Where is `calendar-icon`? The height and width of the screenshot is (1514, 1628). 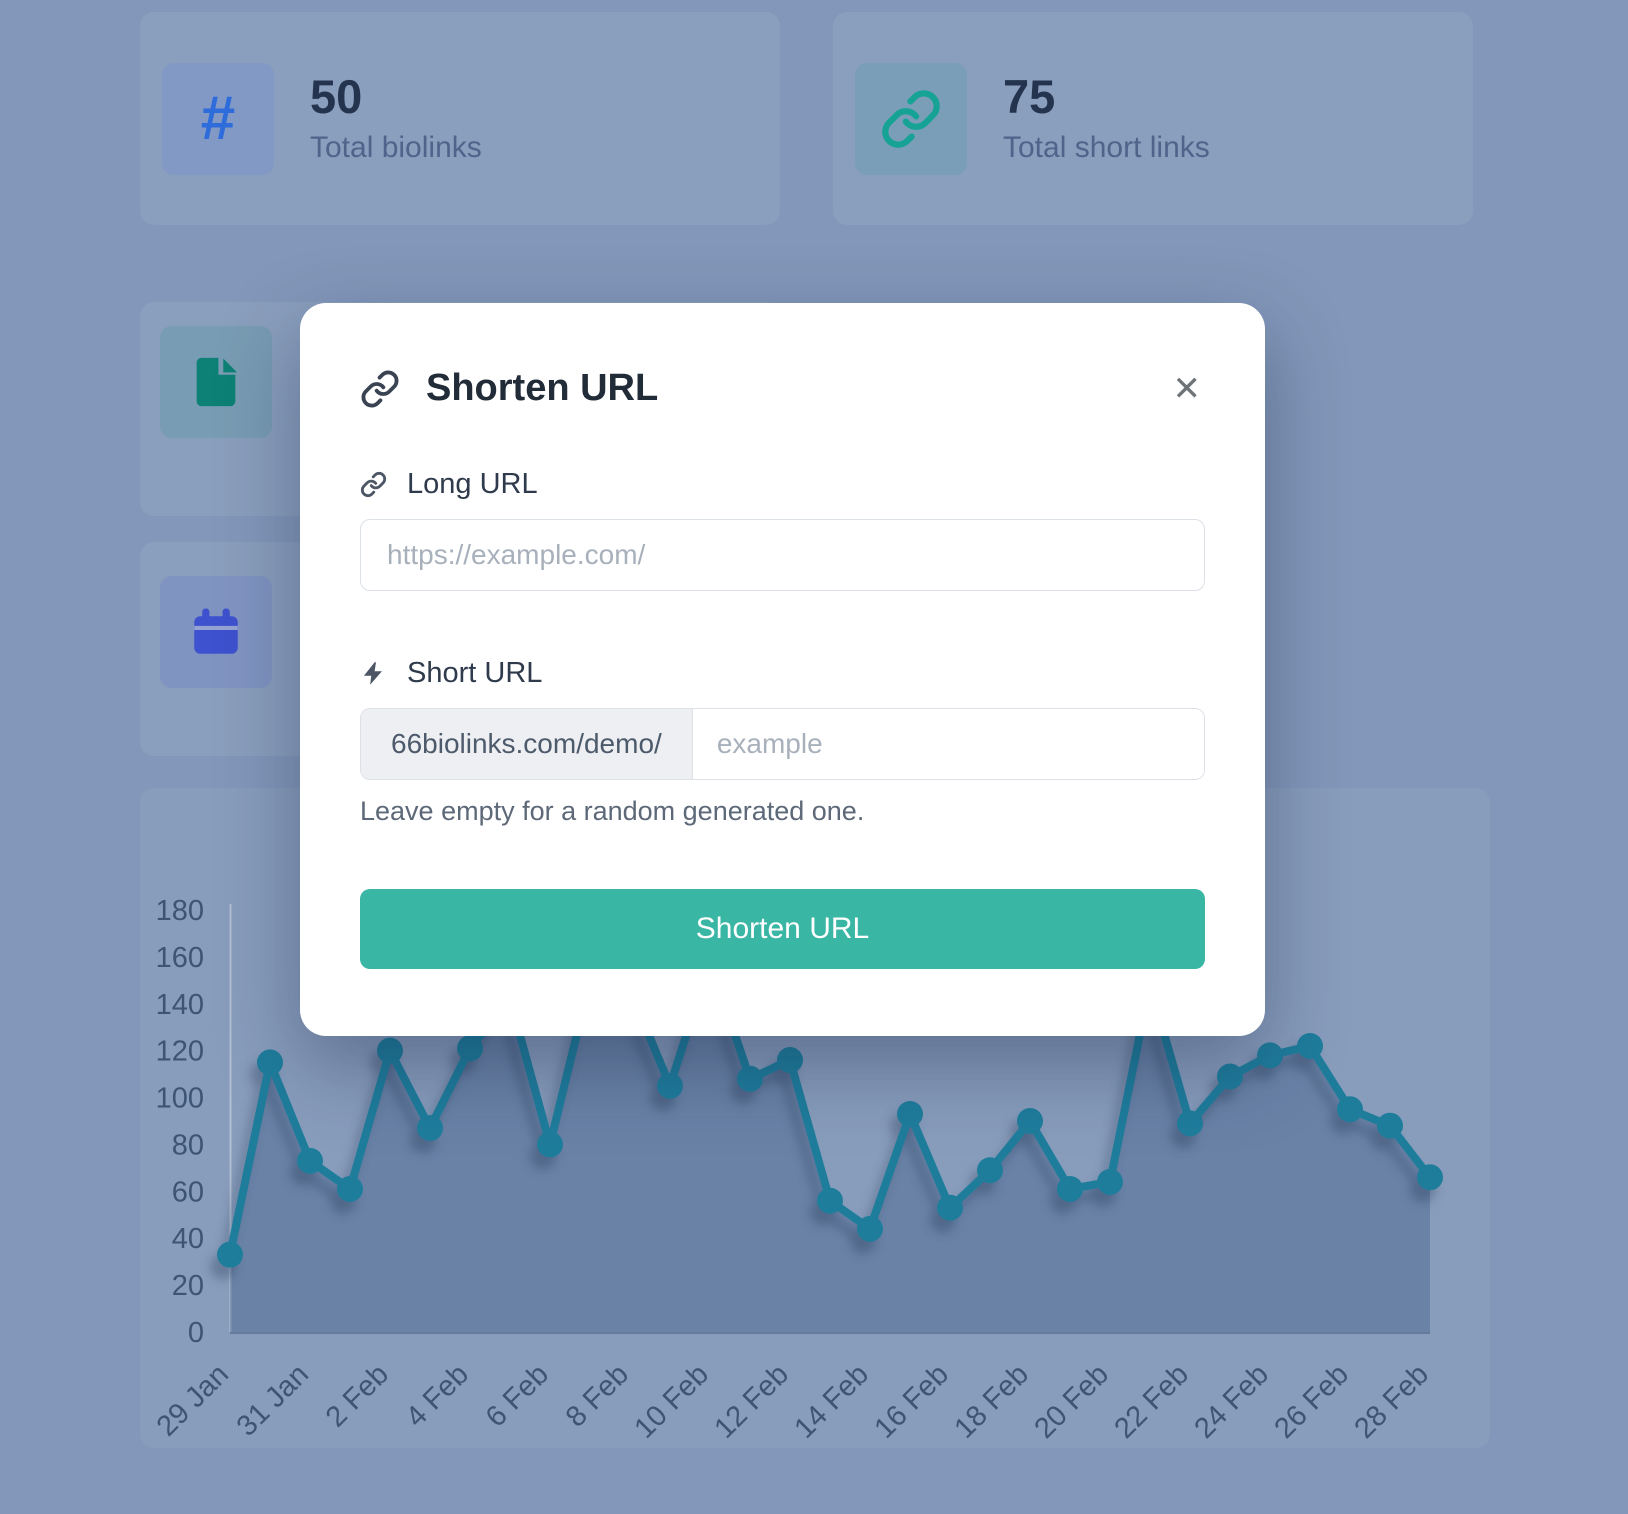 calendar-icon is located at coordinates (216, 632).